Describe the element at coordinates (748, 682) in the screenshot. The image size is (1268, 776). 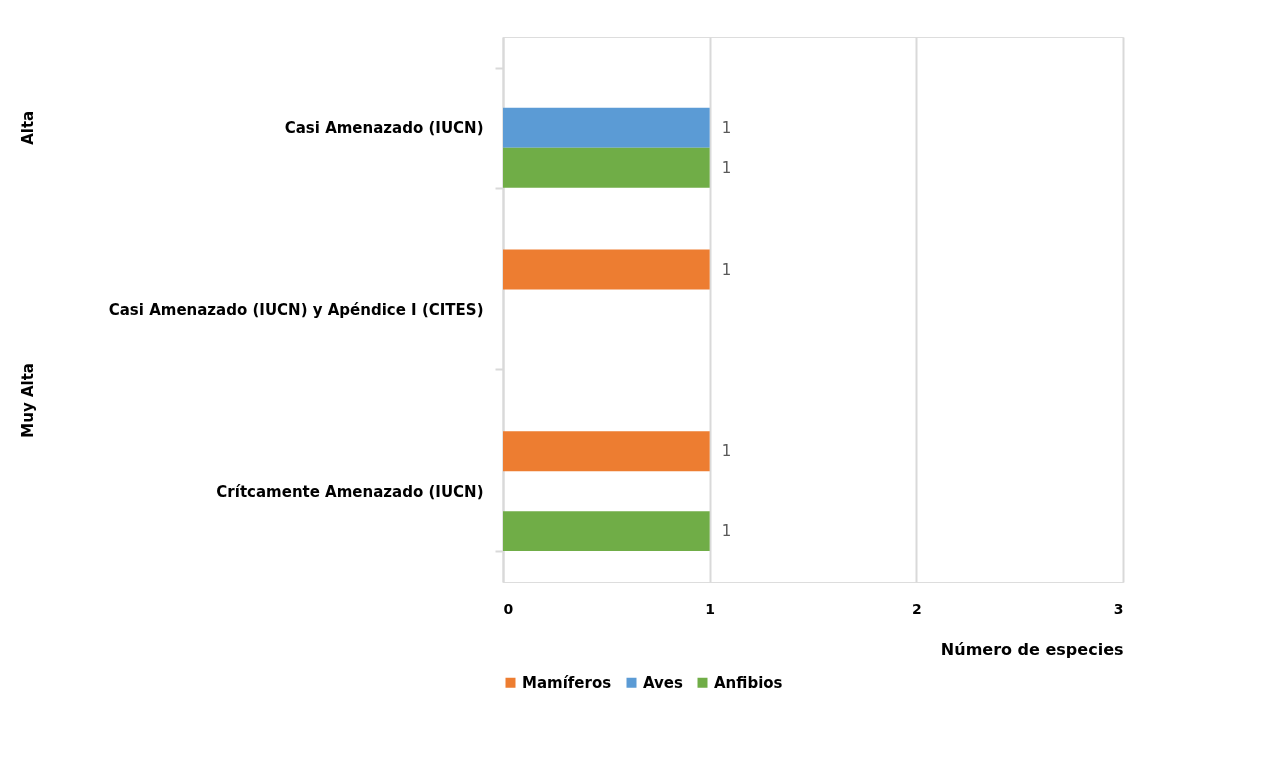
I see `legend-label: Anfibios` at that location.